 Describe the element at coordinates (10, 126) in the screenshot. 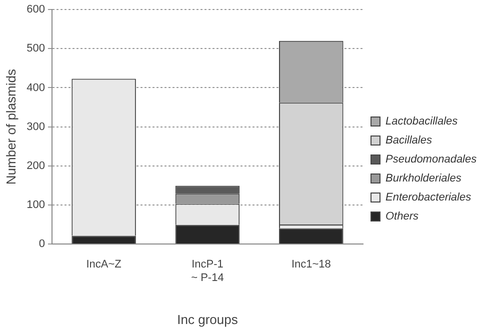

I see `y-axis-title: Number of plasmids` at that location.